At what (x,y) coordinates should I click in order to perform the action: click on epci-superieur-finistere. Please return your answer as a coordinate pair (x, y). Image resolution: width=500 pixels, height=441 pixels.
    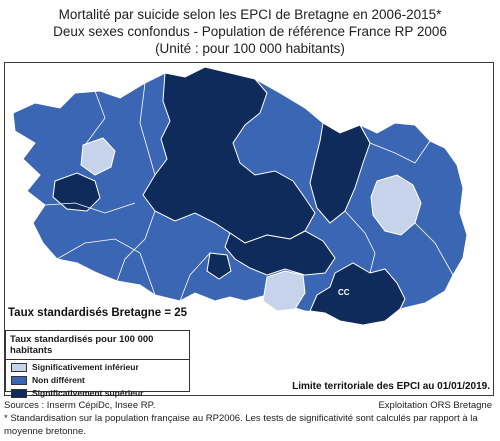
    Looking at the image, I should click on (76, 192).